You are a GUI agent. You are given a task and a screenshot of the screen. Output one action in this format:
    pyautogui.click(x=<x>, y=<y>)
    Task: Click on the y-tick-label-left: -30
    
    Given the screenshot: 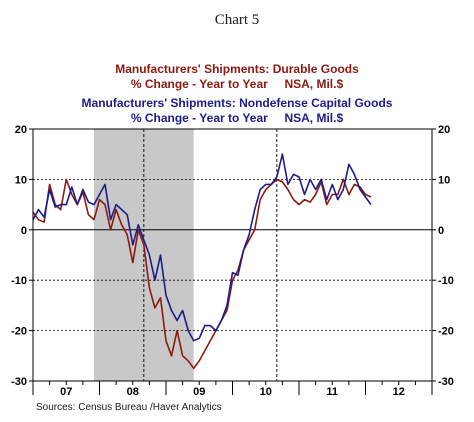 What is the action you would take?
    pyautogui.click(x=19, y=382)
    